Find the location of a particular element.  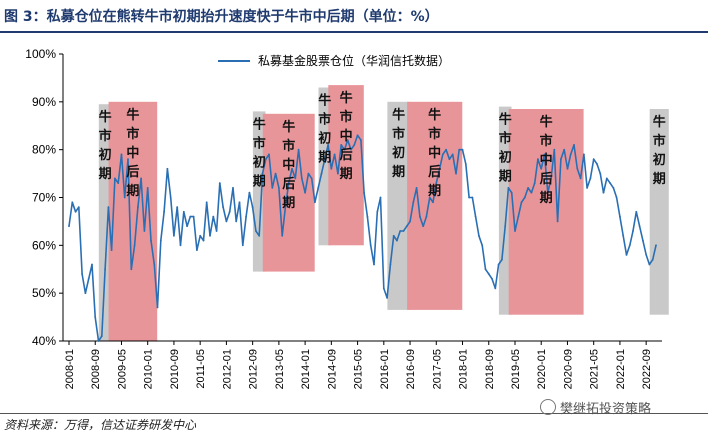

source-divider is located at coordinates (354, 413).